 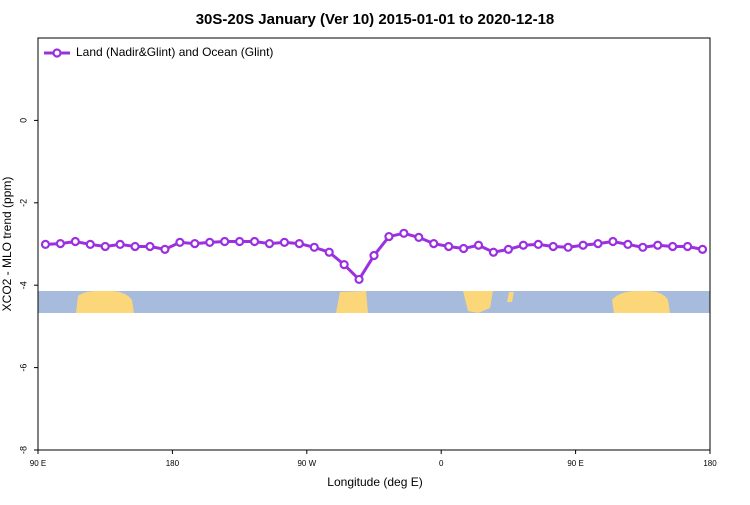 What do you see at coordinates (23, 285) in the screenshot?
I see `y-tick-label: -4` at bounding box center [23, 285].